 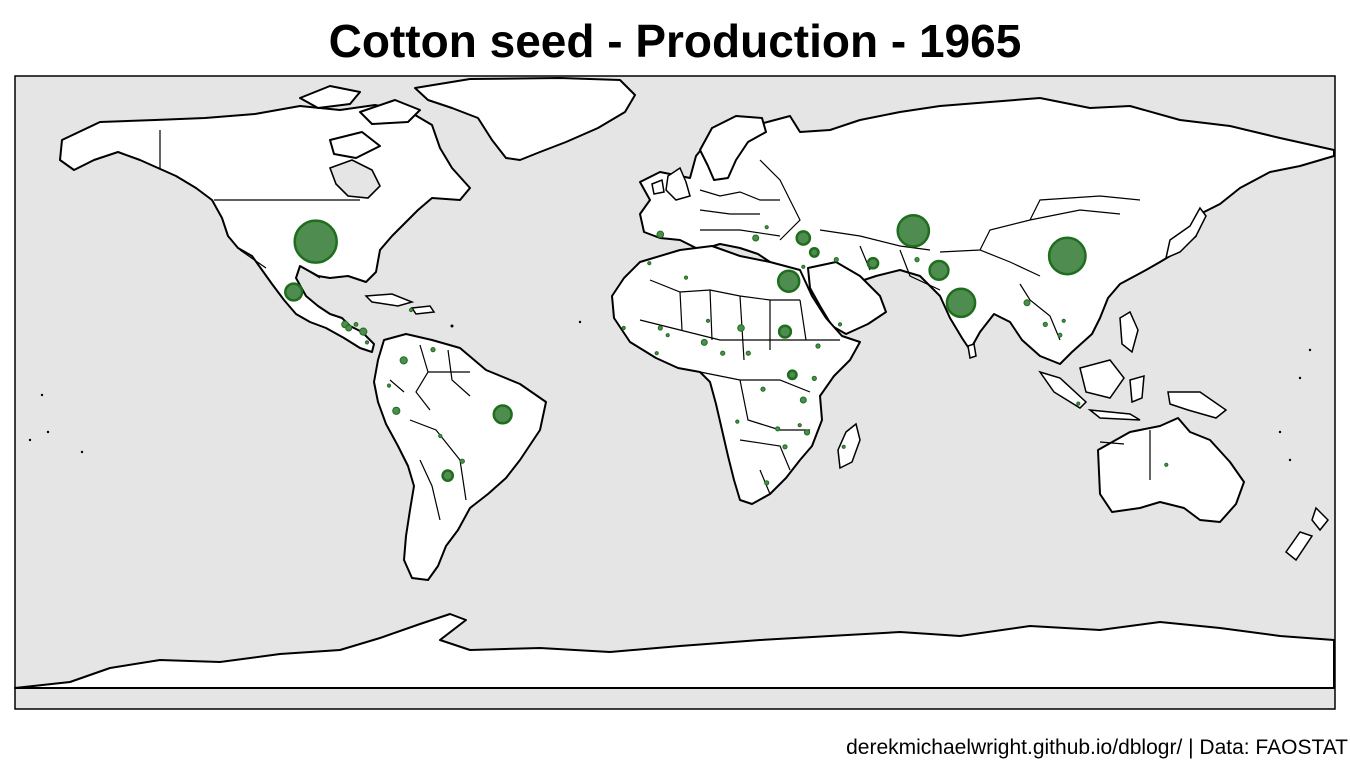 What do you see at coordinates (1129, 332) in the screenshot?
I see `philippines` at bounding box center [1129, 332].